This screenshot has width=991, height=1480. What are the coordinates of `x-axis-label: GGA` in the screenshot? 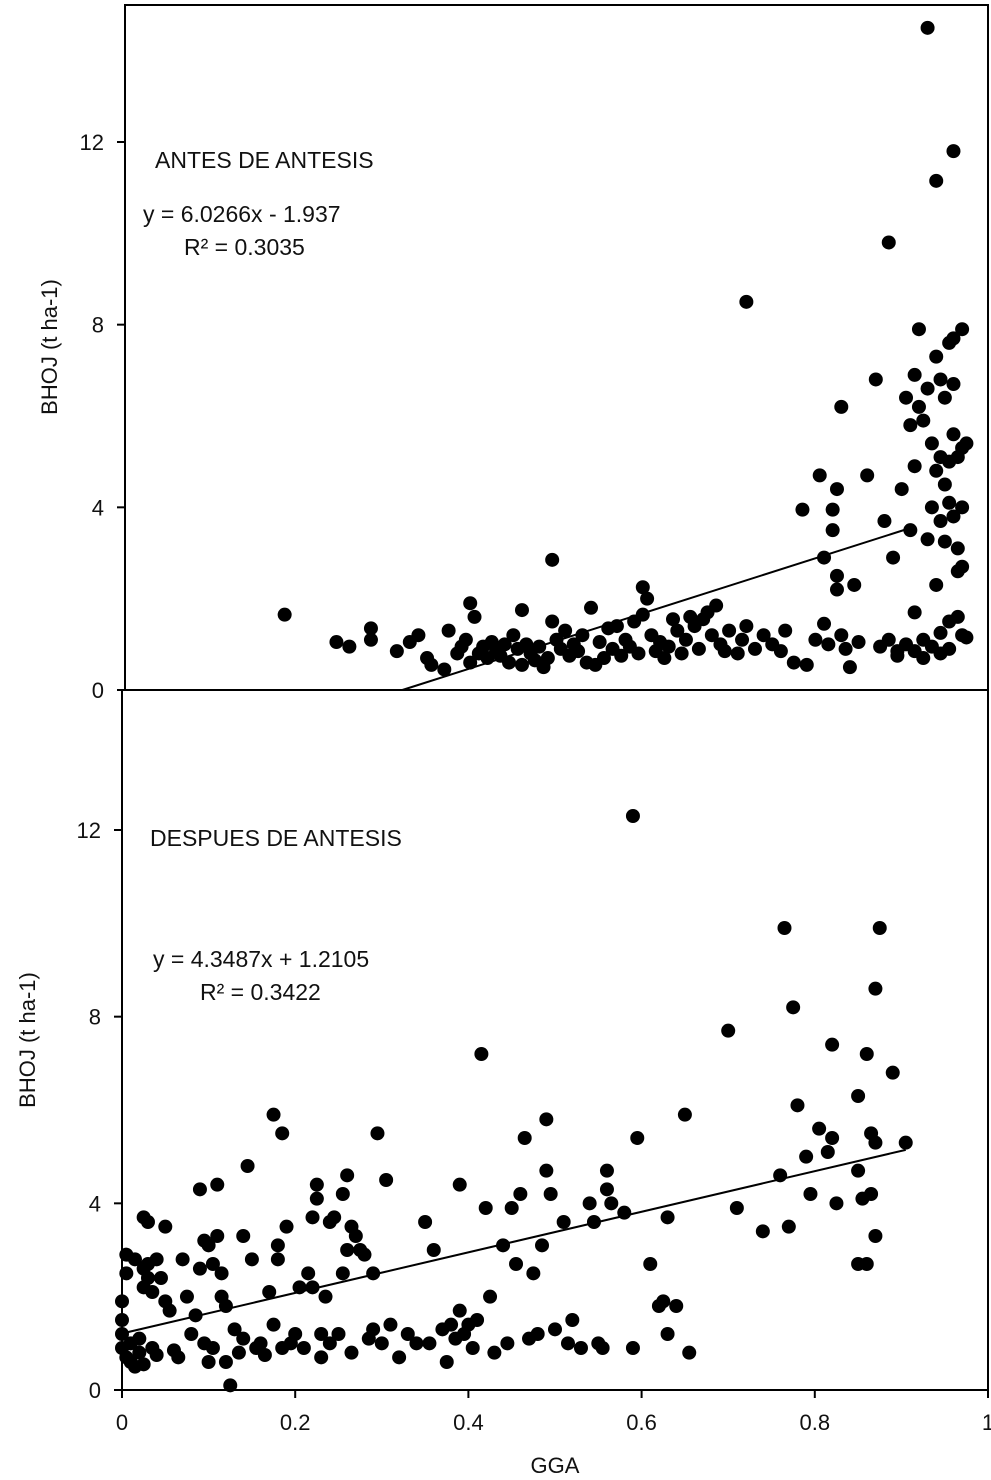 It's located at (555, 1465).